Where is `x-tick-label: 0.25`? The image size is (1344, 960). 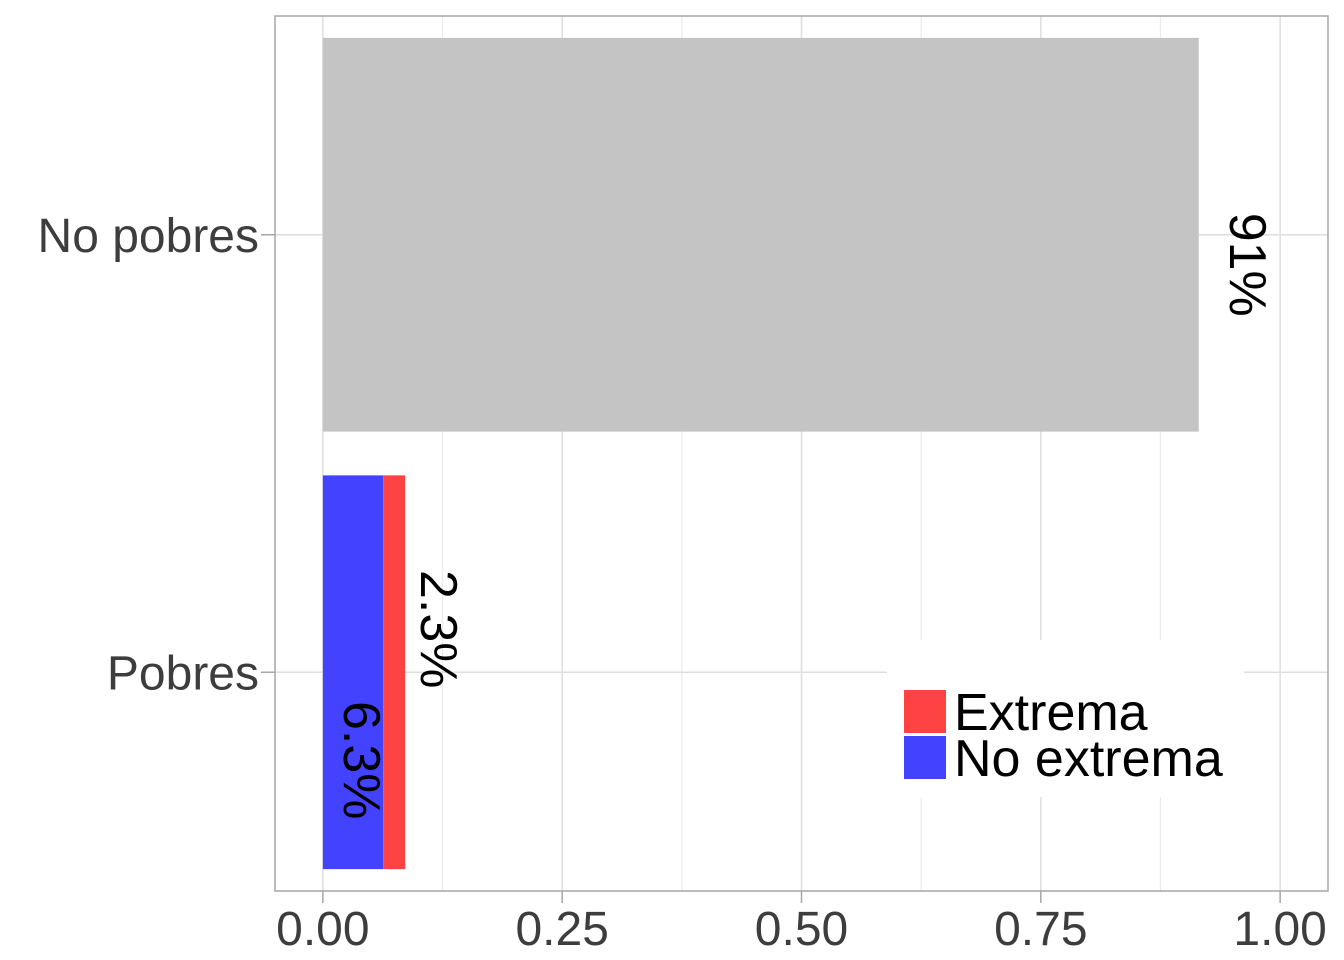
x-tick-label: 0.25 is located at coordinates (561, 929).